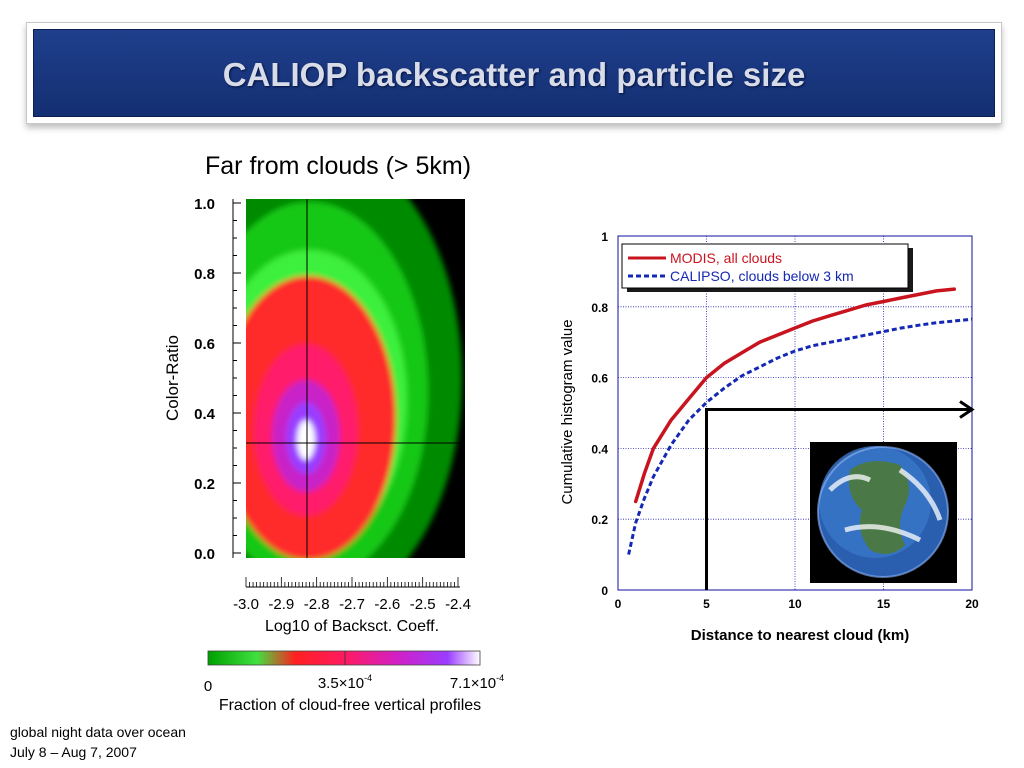 The width and height of the screenshot is (1024, 768). I want to click on heatmap-y-tick-label: 0.4, so click(205, 414).